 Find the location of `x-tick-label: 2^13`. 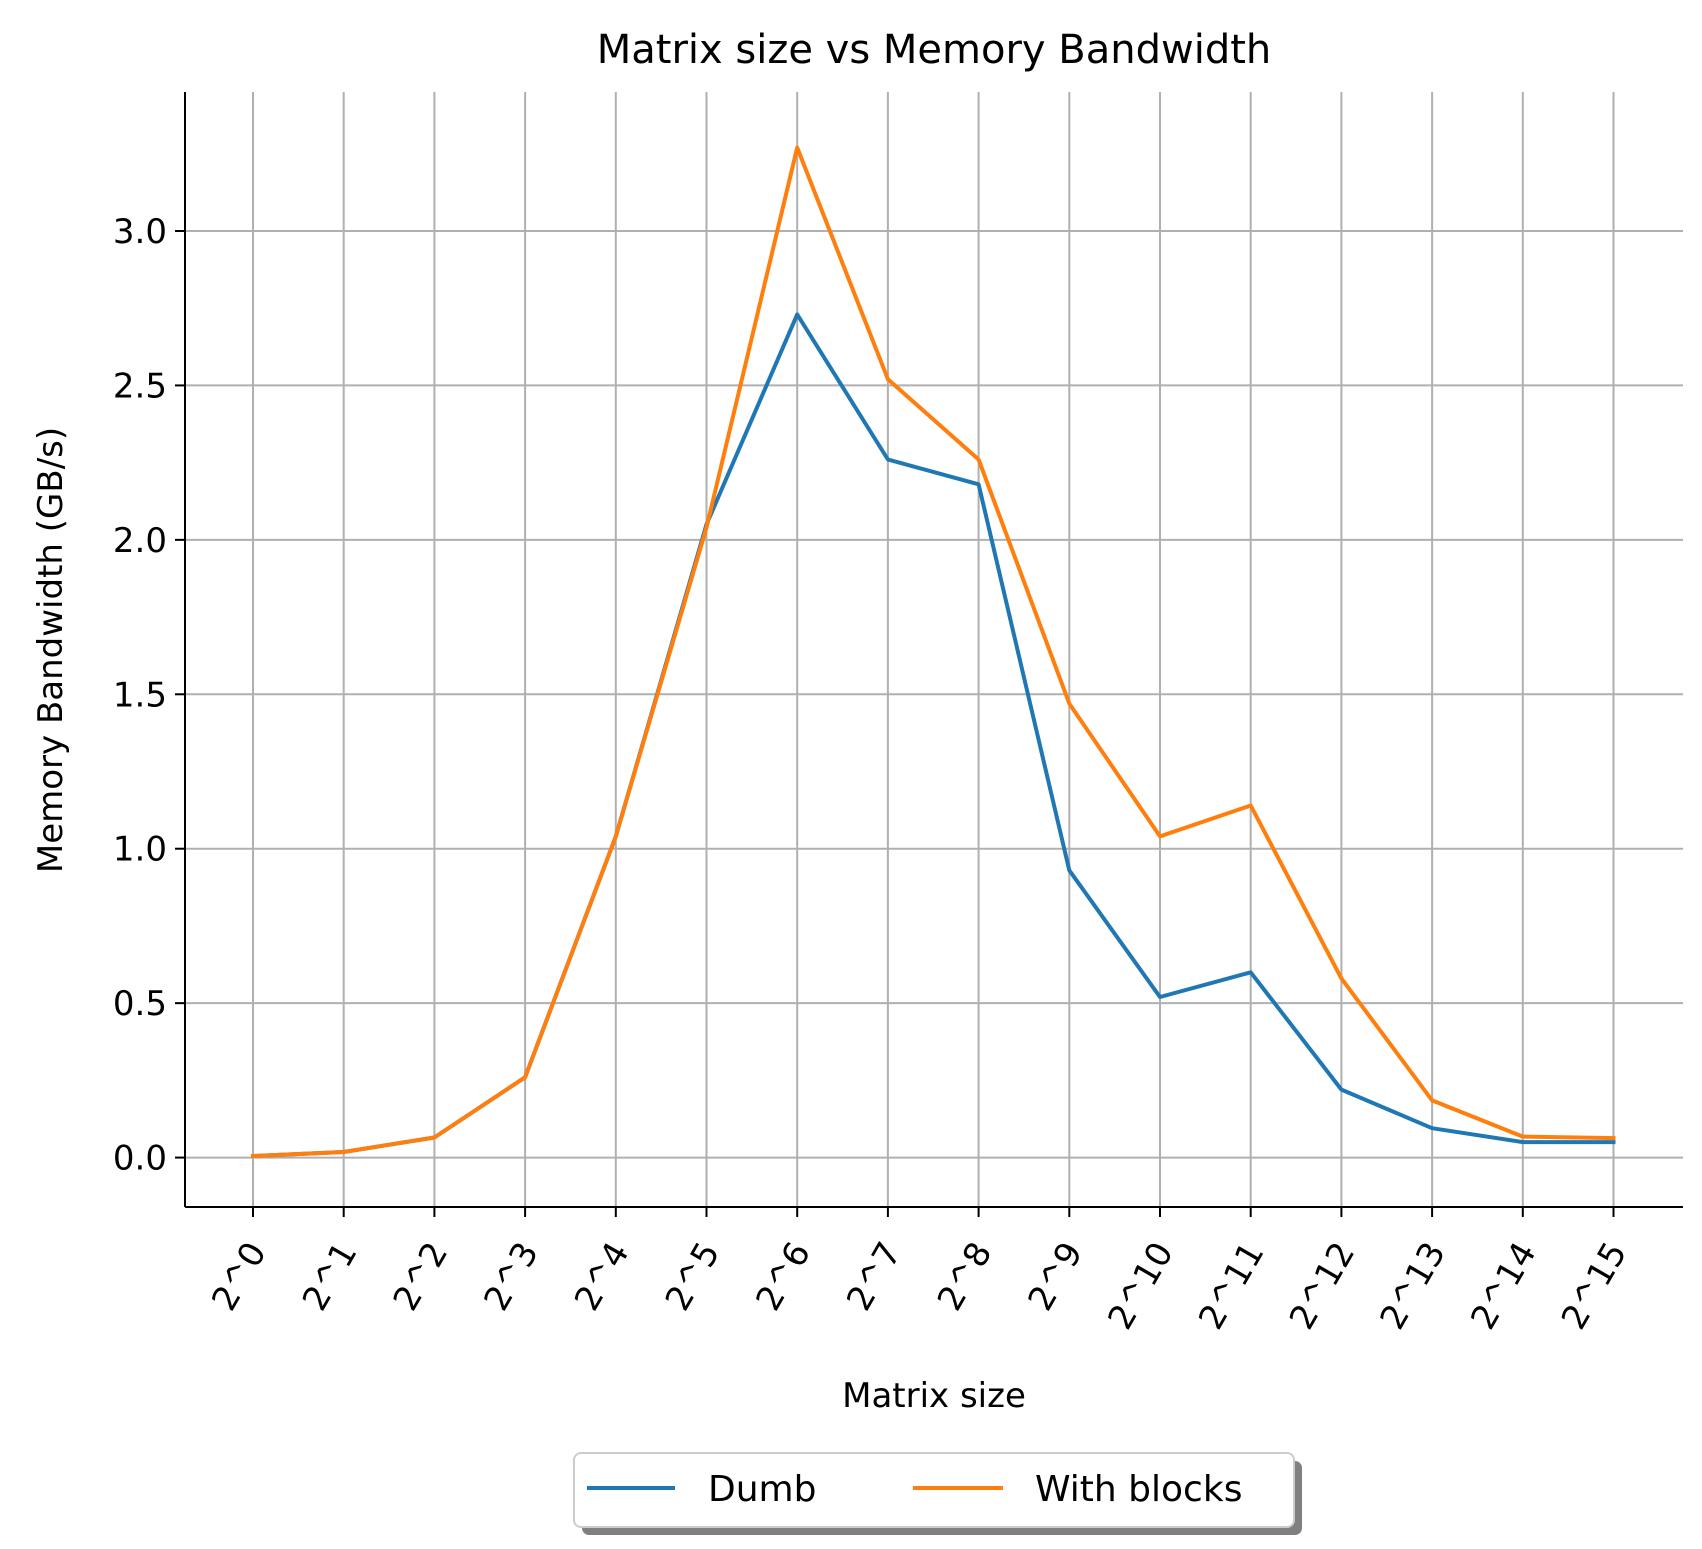

x-tick-label: 2^13 is located at coordinates (1413, 1286).